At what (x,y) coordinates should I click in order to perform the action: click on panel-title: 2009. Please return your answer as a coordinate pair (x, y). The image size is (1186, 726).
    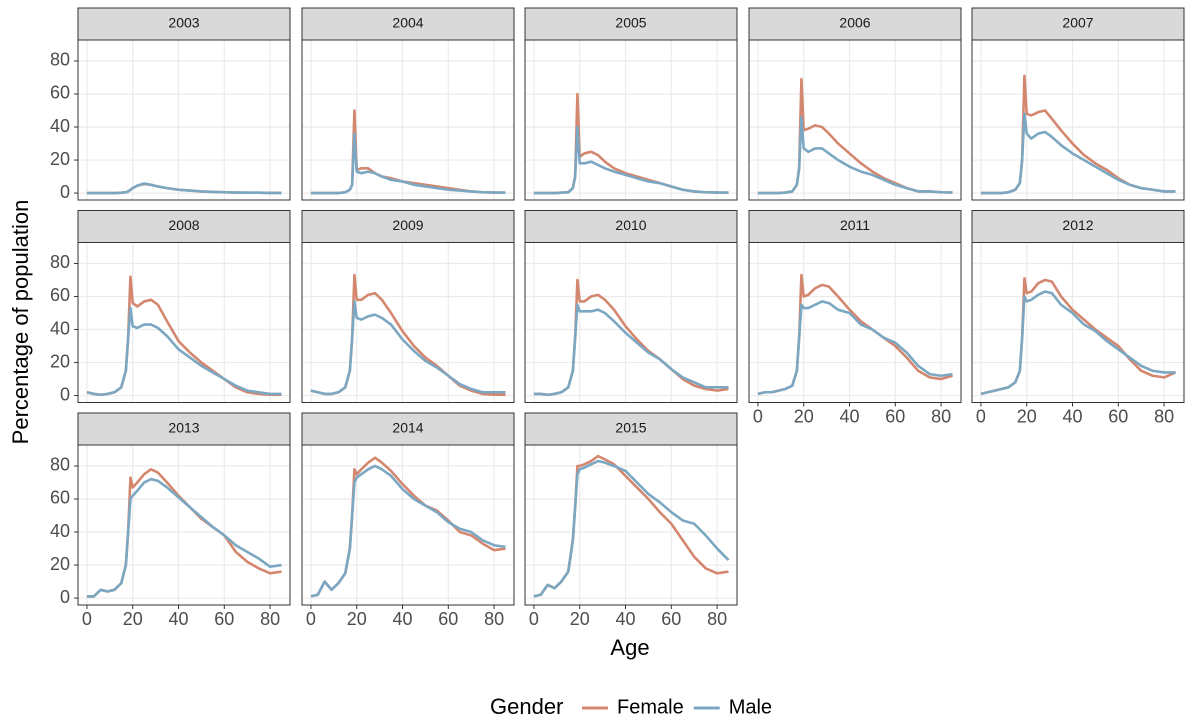
    Looking at the image, I should click on (407, 225).